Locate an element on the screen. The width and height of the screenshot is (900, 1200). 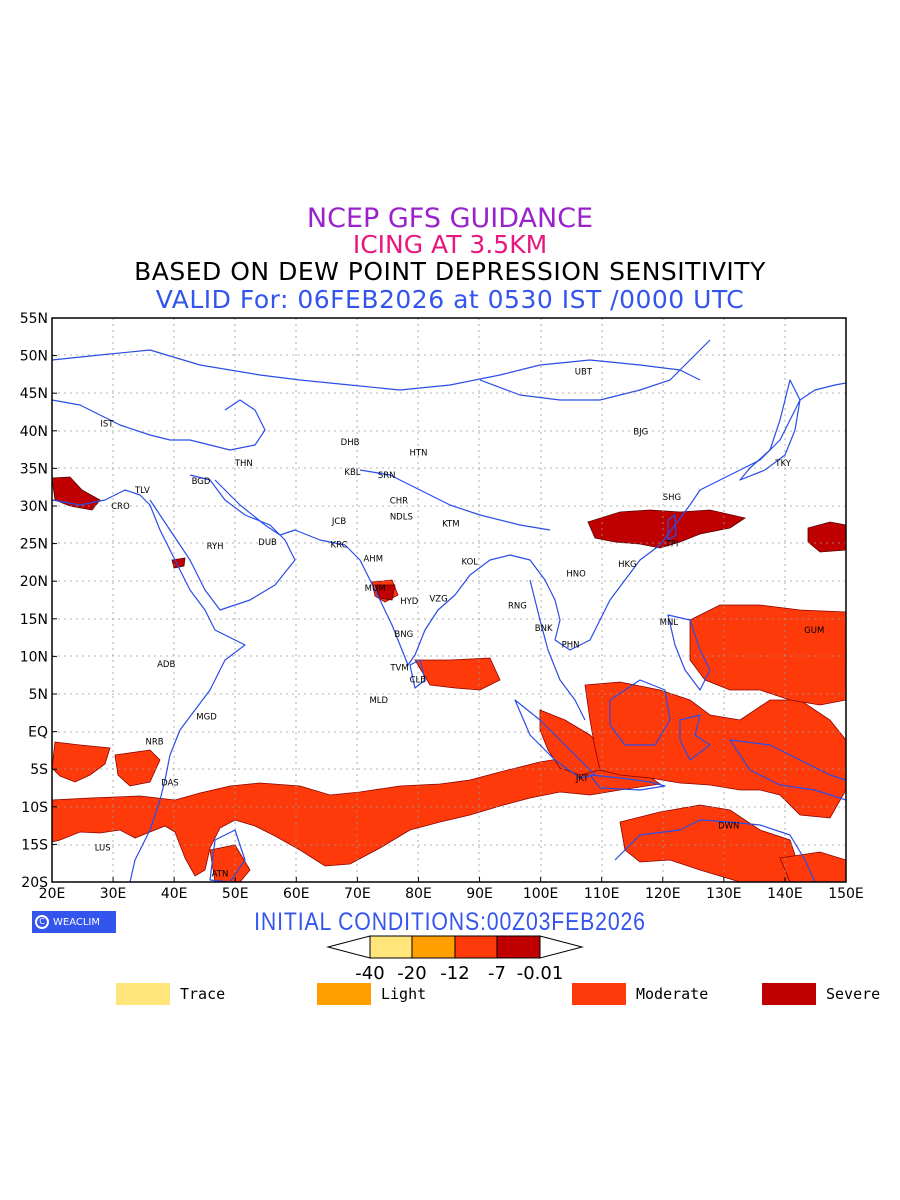
colorbar-tick-label: -0.01 is located at coordinates (540, 973).